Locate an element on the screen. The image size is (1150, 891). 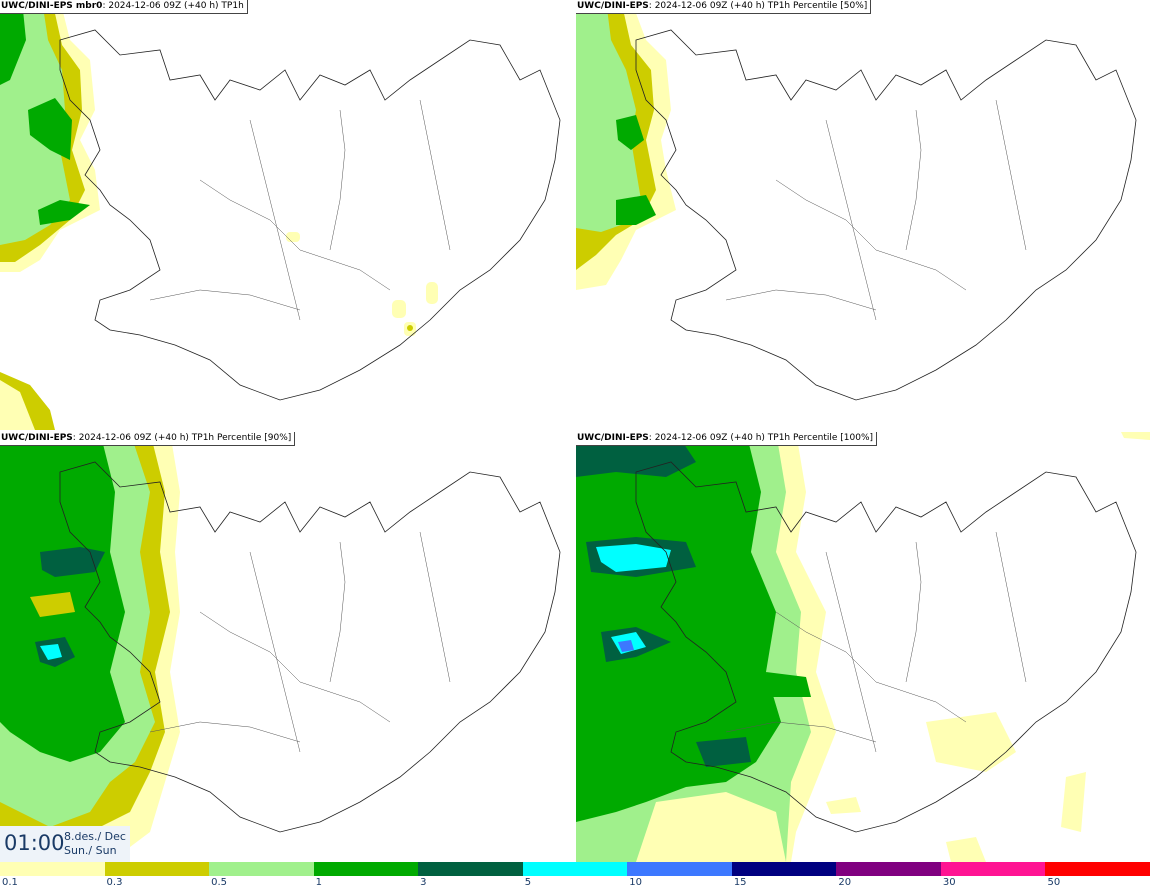
panel-params-label: : 2024-12-06 09Z (+40 h) TP1h is located at coordinates (173, 6).